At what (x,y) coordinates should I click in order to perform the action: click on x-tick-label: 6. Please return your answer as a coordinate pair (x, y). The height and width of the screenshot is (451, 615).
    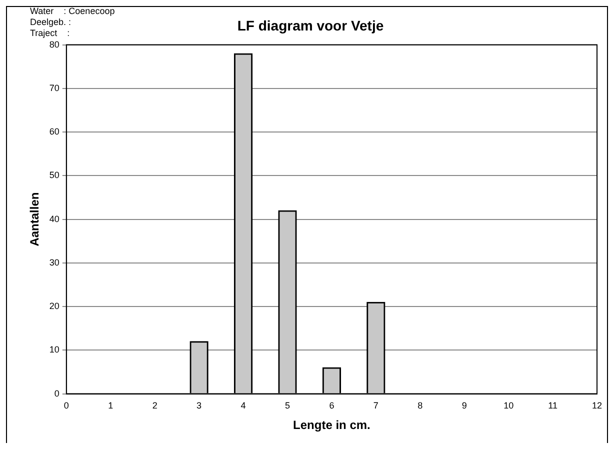
    Looking at the image, I should click on (331, 405).